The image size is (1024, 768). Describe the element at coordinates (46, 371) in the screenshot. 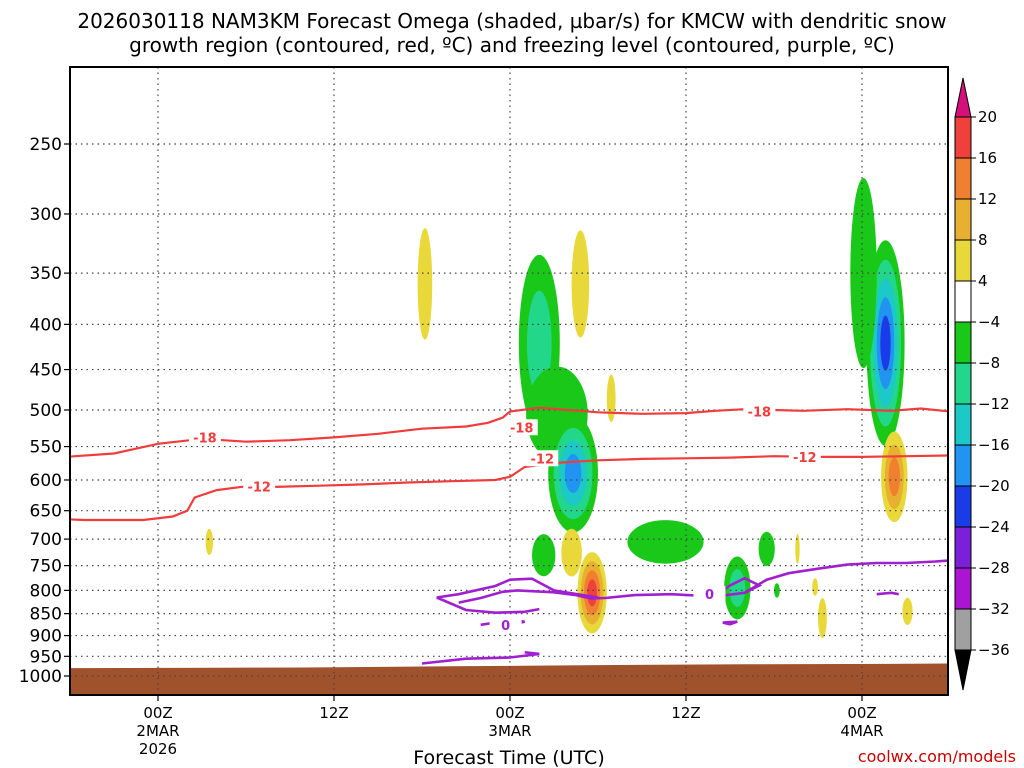

I see `y-tick-label-450: 450` at that location.